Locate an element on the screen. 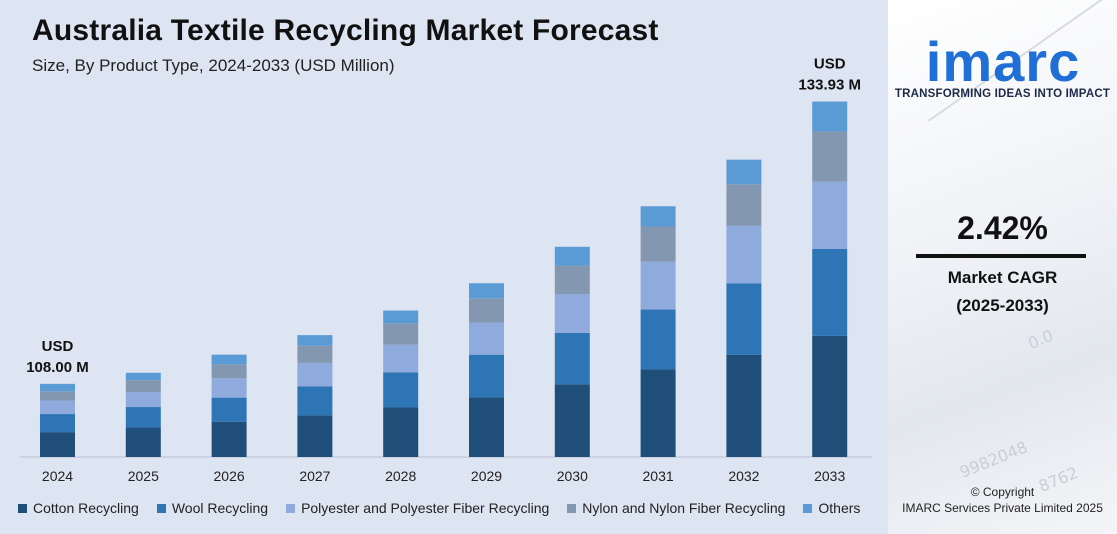 This screenshot has height=534, width=1117. cagr-value: 2.42% is located at coordinates (1002, 228).